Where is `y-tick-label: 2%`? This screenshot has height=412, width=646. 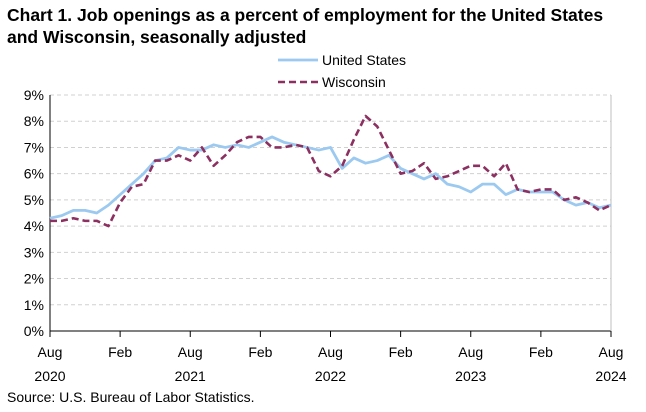
y-tick-label: 2% is located at coordinates (34, 279).